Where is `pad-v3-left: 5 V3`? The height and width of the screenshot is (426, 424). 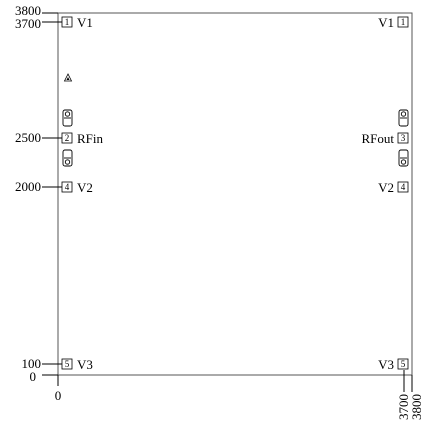
pad-v3-left: 5 V3 is located at coordinates (77, 364).